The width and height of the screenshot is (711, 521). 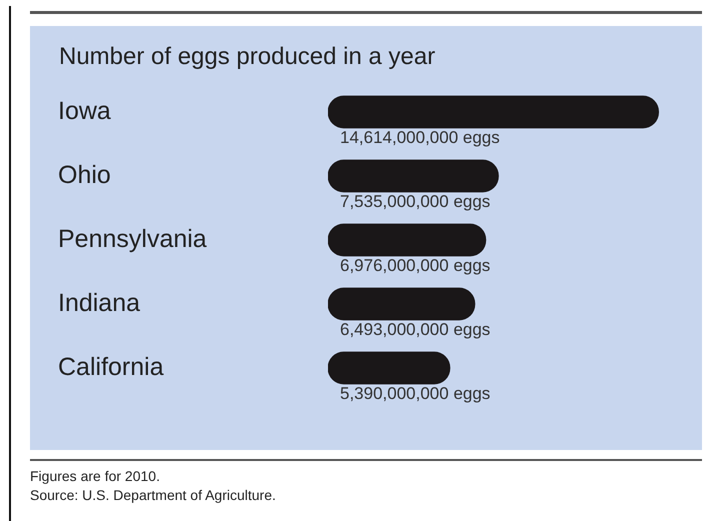 What do you see at coordinates (111, 366) in the screenshot?
I see `y-tick-label: California` at bounding box center [111, 366].